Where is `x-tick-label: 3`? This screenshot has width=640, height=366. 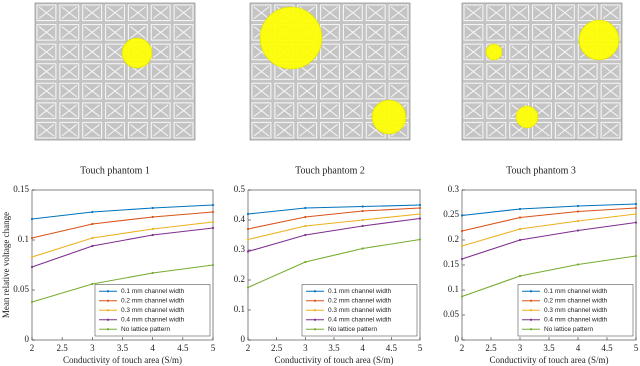
x-tick-label: 3 is located at coordinates (520, 348).